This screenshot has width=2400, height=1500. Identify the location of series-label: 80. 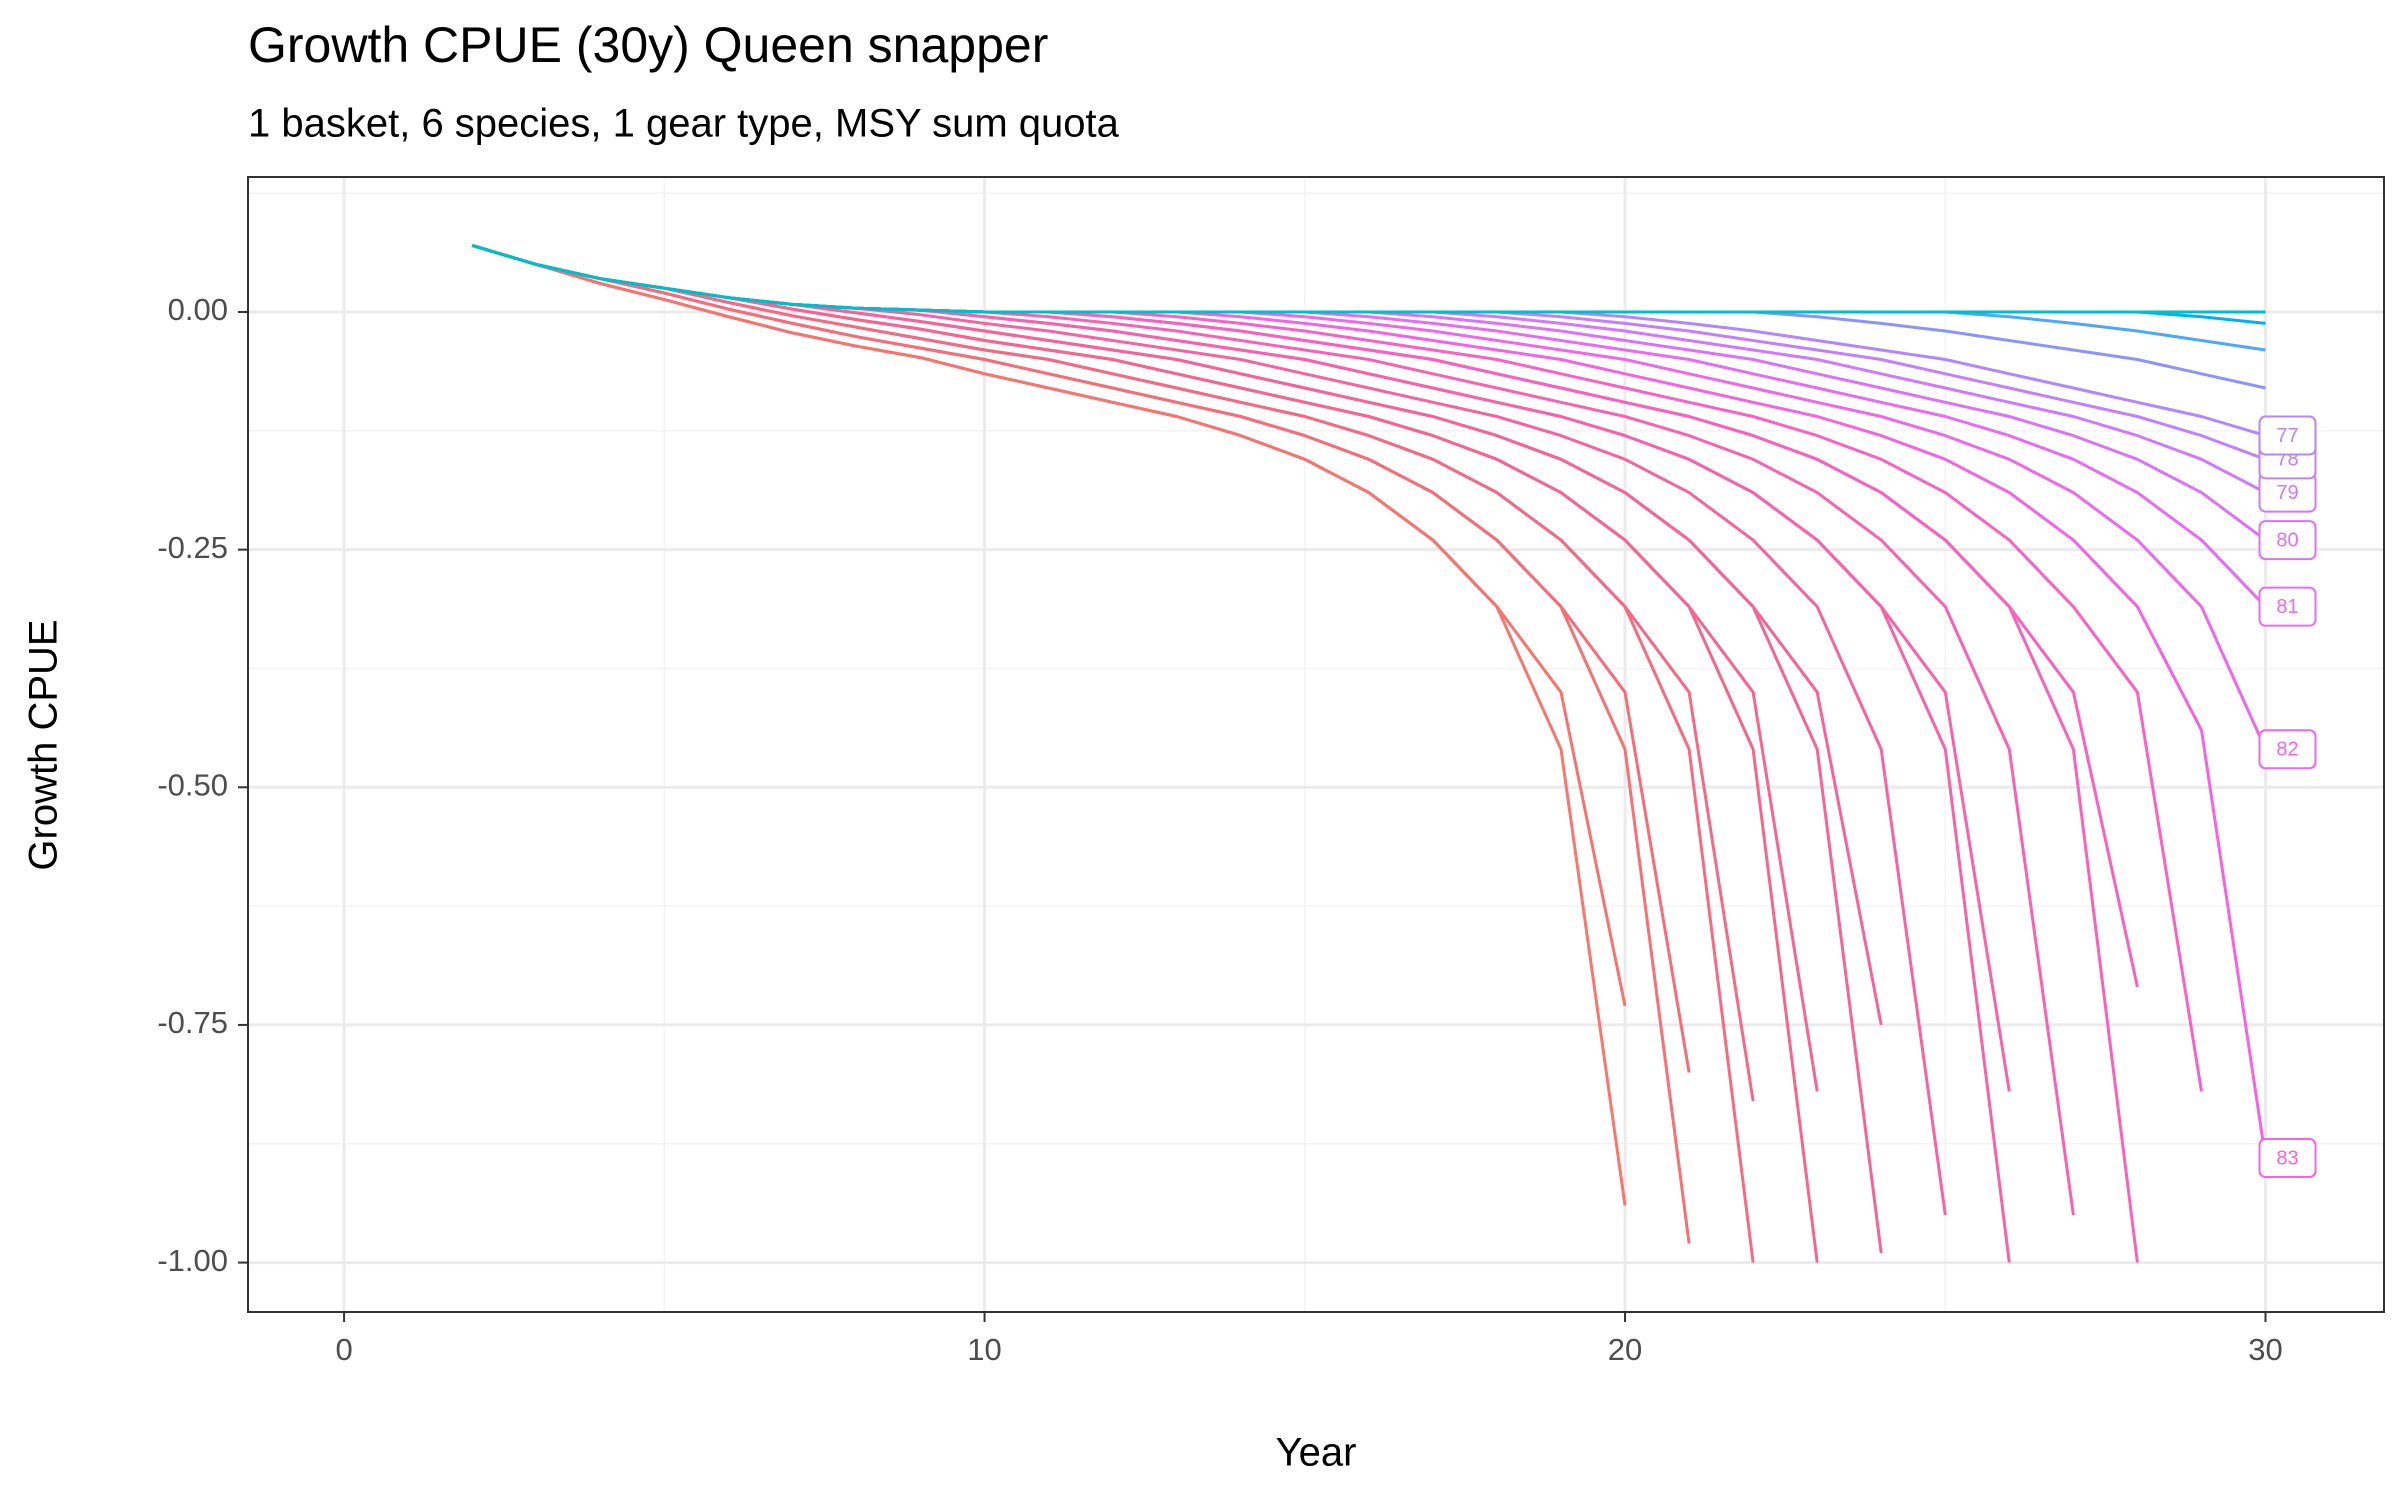
(2287, 540).